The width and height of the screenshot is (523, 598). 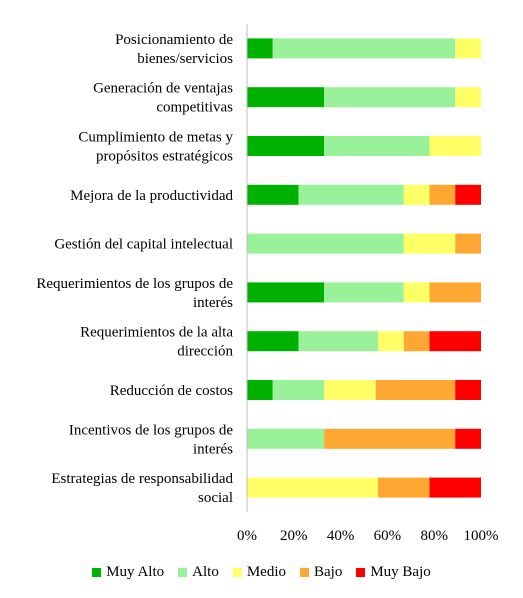 I want to click on category-label: social, so click(x=215, y=498).